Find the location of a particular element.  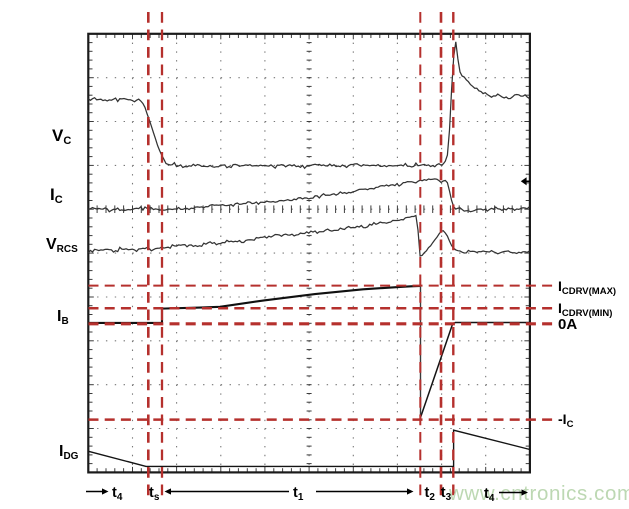

svg-text: t1 is located at coordinates (298, 494).